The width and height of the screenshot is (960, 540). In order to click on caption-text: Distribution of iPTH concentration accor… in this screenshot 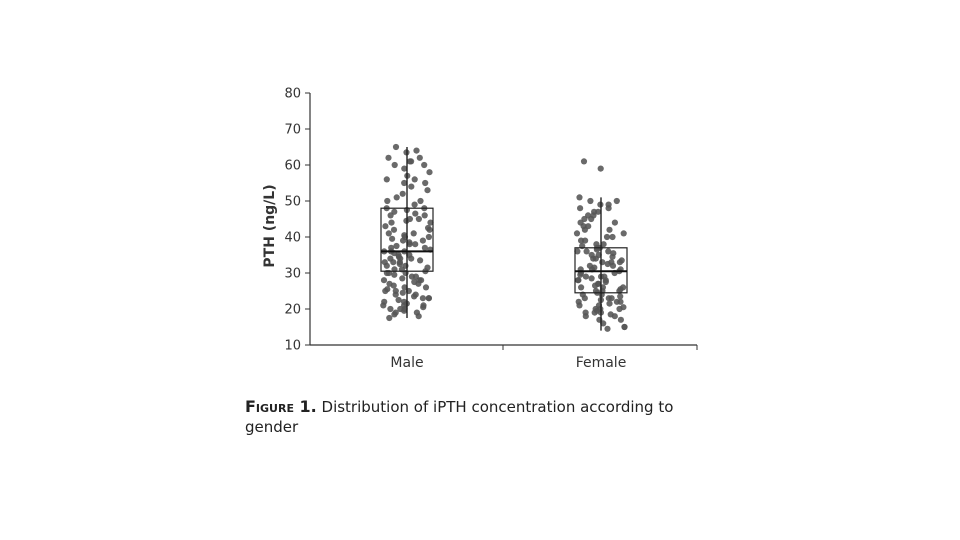, I will do `click(459, 417)`.